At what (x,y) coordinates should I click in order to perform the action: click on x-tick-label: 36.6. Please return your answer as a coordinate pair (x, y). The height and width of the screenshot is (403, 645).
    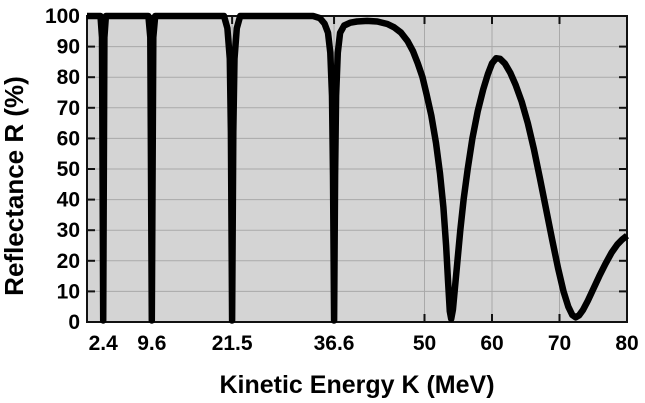
    Looking at the image, I should click on (334, 343).